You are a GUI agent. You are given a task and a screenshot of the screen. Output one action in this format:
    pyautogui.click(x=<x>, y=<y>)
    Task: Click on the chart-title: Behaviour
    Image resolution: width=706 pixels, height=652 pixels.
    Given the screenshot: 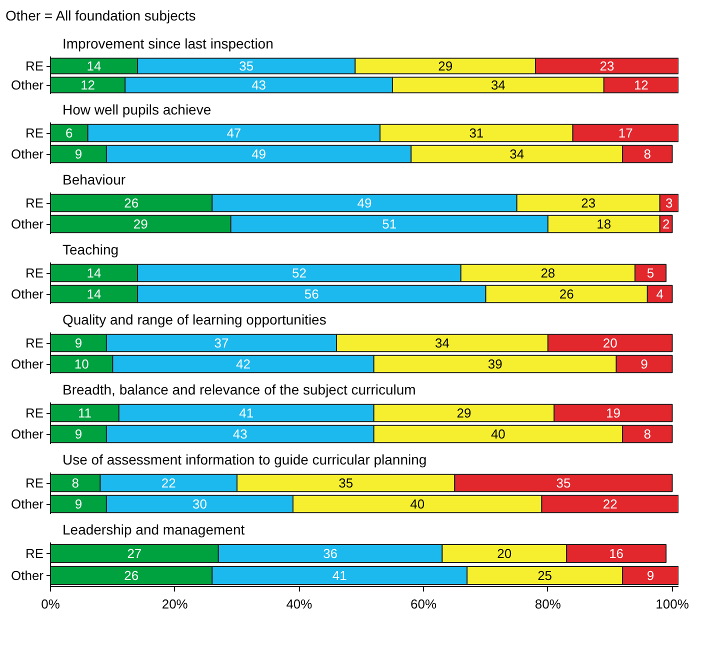 What is the action you would take?
    pyautogui.click(x=94, y=180)
    